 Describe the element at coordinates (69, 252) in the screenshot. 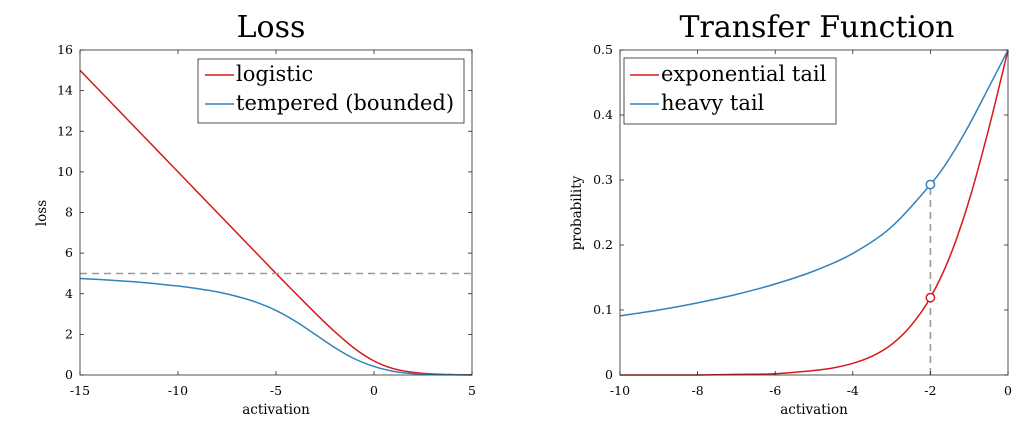

I see `loss-y-tick-label: 6` at that location.